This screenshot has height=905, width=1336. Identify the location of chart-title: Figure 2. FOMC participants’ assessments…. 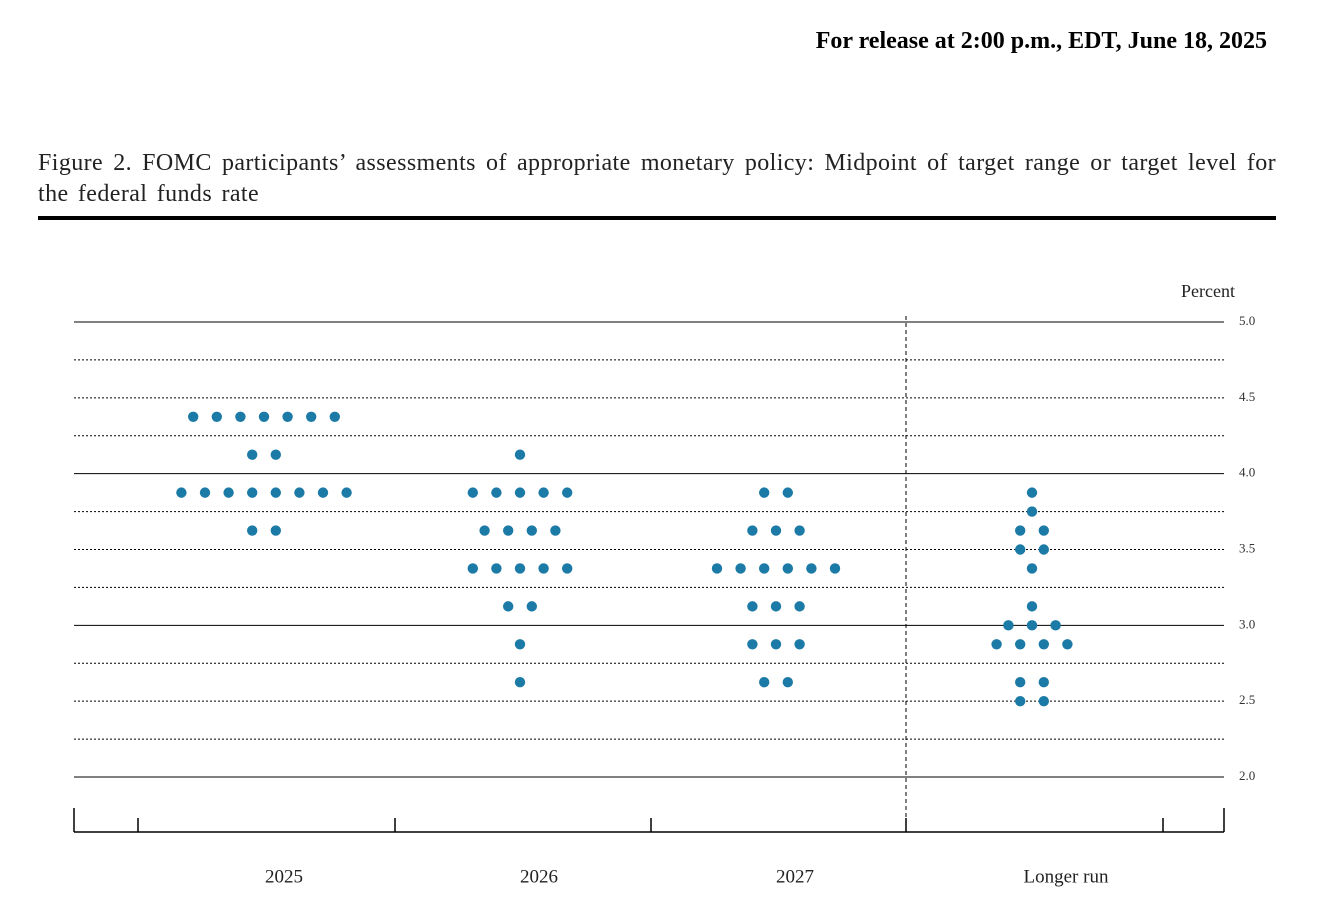
(657, 178).